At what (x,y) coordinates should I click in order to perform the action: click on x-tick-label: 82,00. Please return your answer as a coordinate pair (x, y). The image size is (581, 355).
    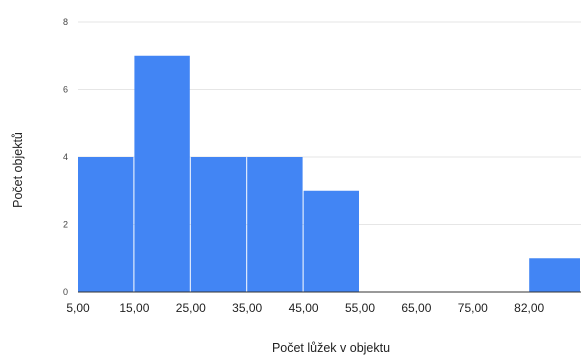
    Looking at the image, I should click on (529, 308).